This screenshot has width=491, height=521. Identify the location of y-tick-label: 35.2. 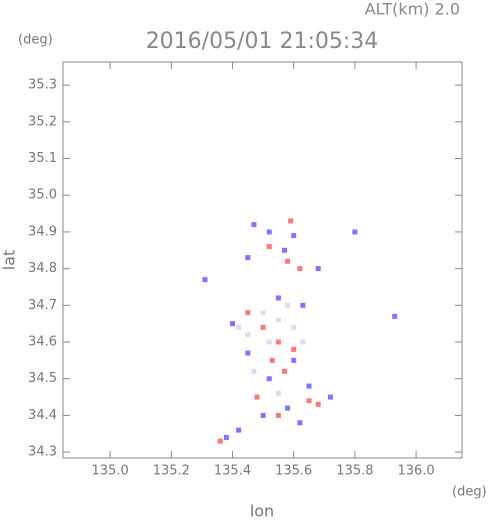
(42, 121).